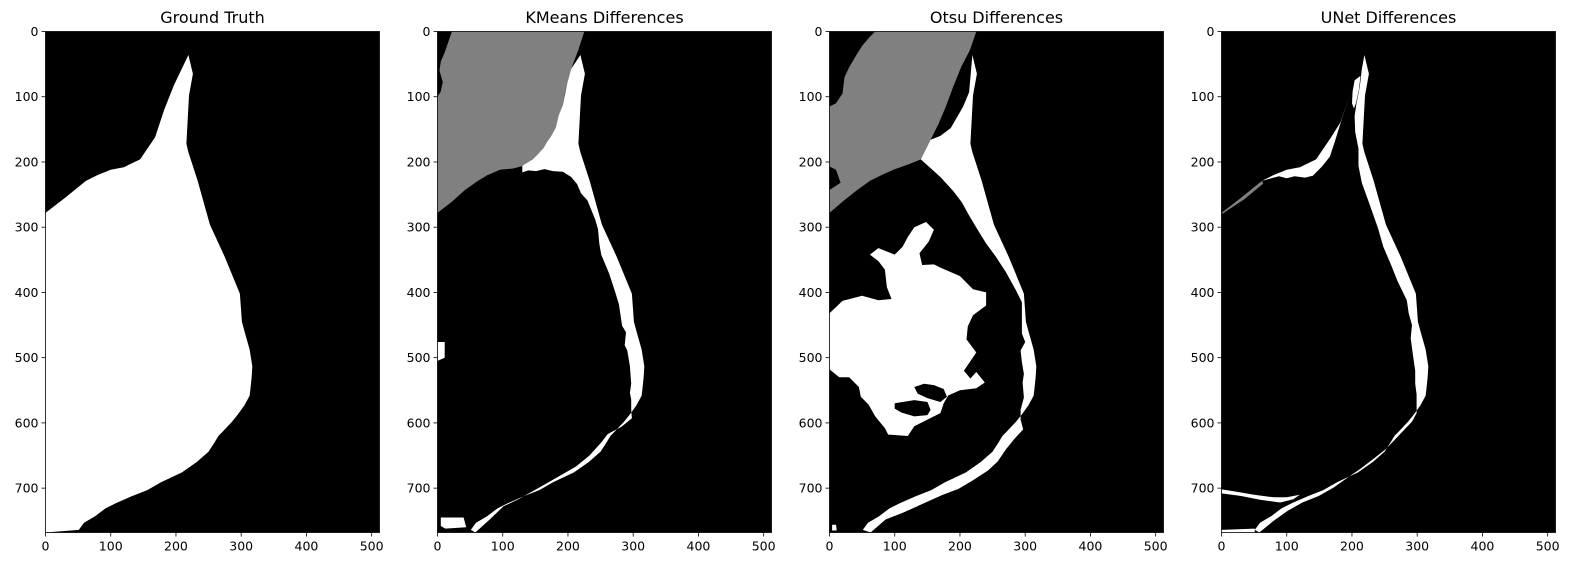 This screenshot has width=1588, height=573. Describe the element at coordinates (996, 17) in the screenshot. I see `panel-title: Otsu Differences` at that location.